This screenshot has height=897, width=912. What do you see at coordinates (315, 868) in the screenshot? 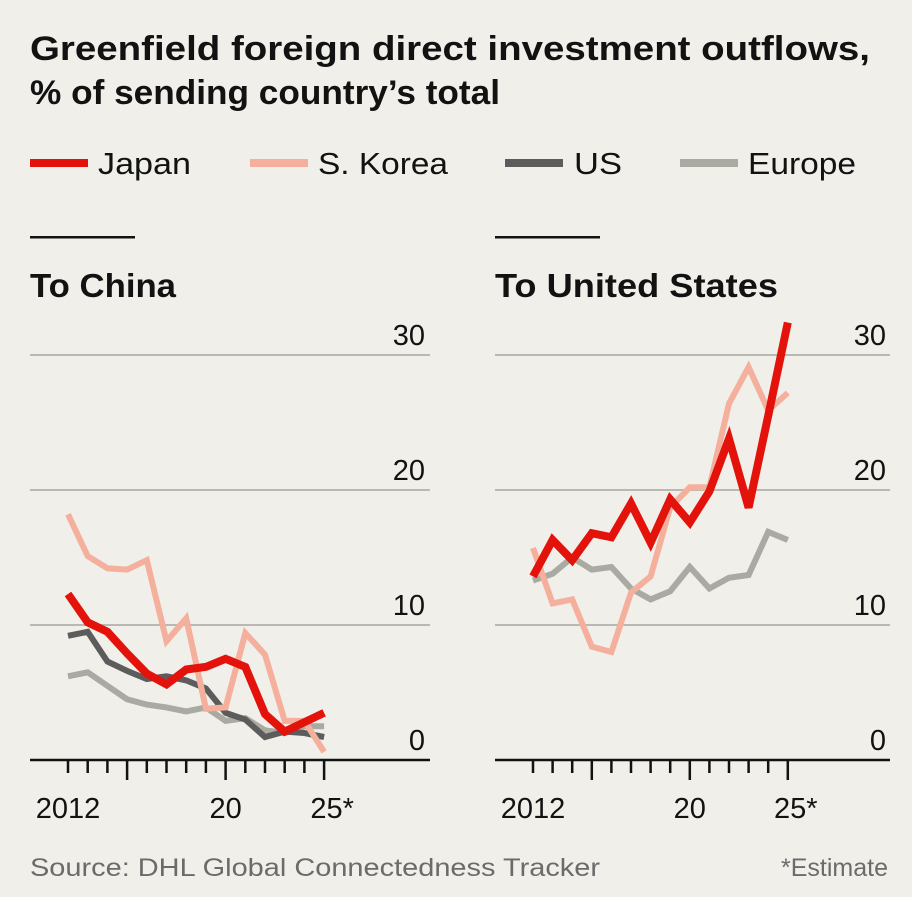
I see `source-note: Source: DHL Global Connectedness Tracker` at bounding box center [315, 868].